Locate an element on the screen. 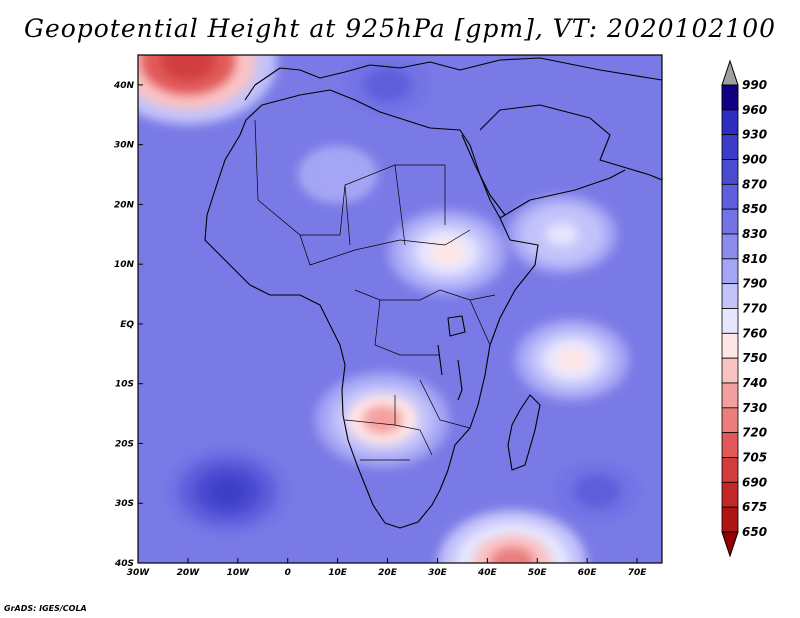 Image resolution: width=800 pixels, height=618 pixels. lat-tick-label: 10S is located at coordinates (124, 385).